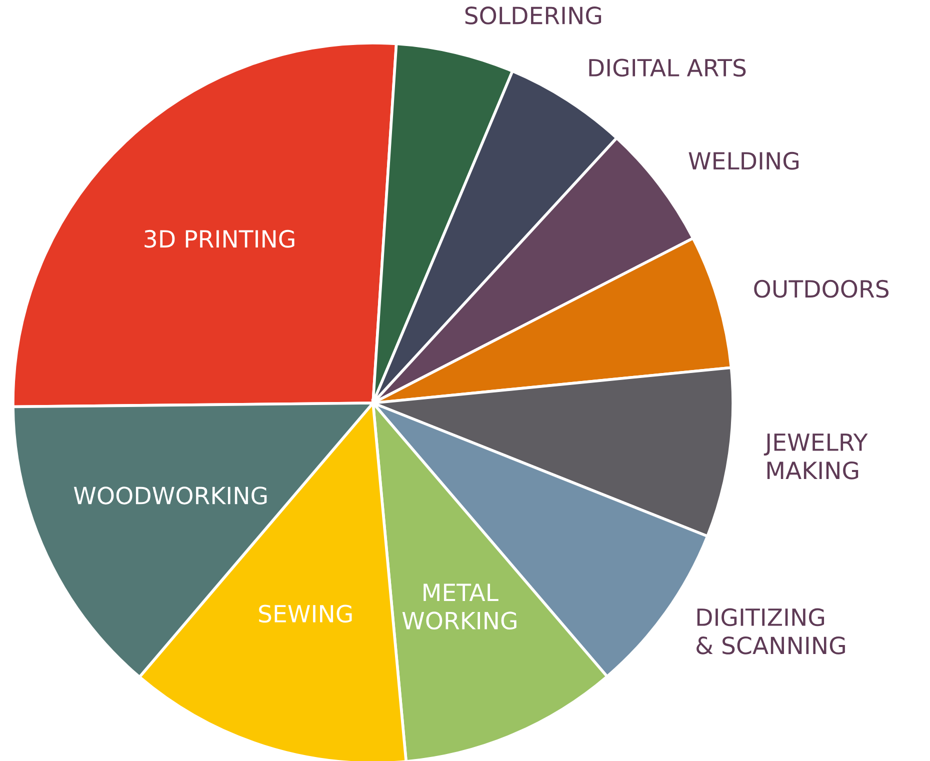  I want to click on slice-label: SEWING, so click(305, 613).